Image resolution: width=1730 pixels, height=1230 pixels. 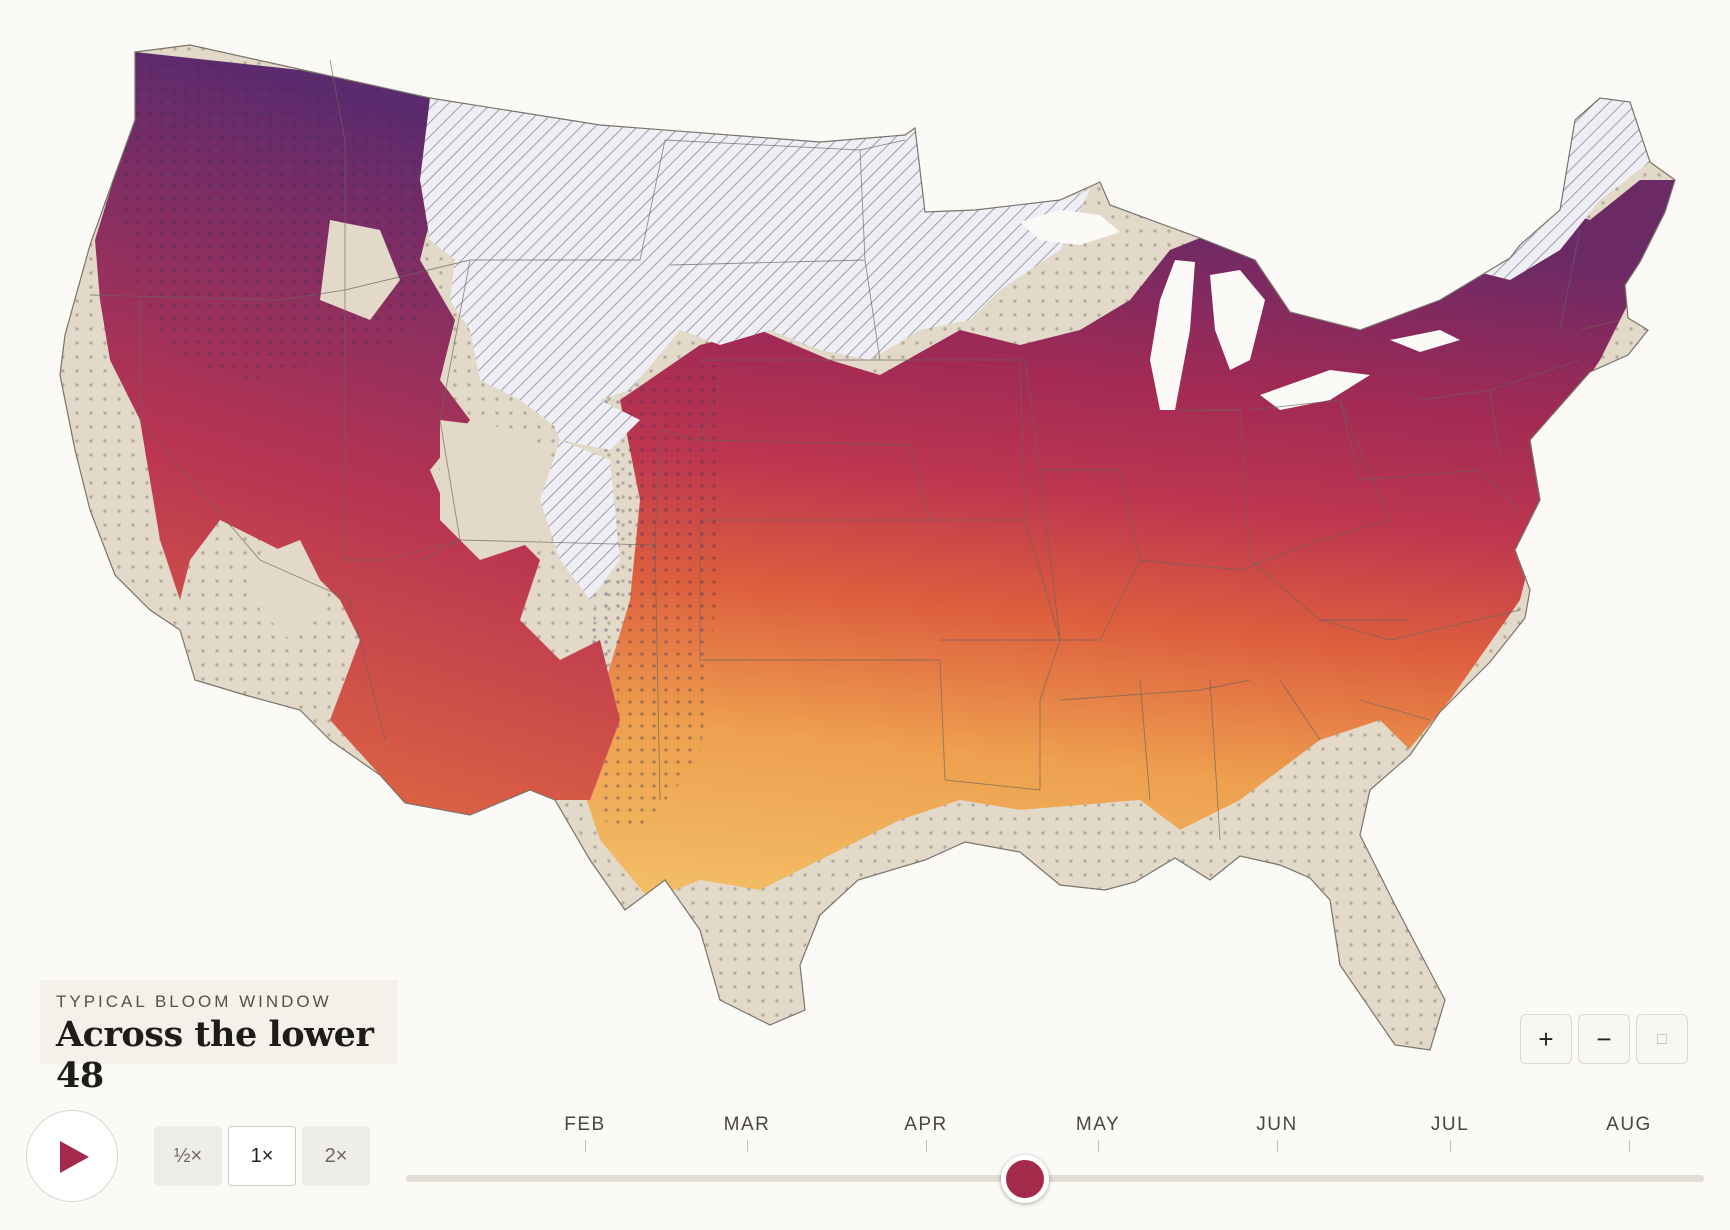 What do you see at coordinates (747, 1124) in the screenshot?
I see `month-label-mar: MAR` at bounding box center [747, 1124].